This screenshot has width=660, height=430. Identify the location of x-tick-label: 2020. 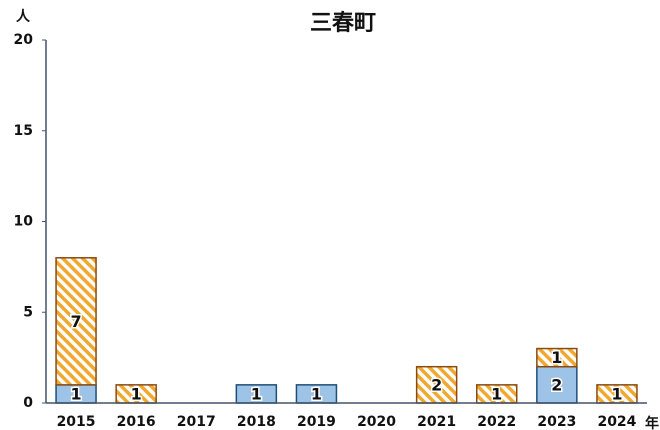
(376, 422).